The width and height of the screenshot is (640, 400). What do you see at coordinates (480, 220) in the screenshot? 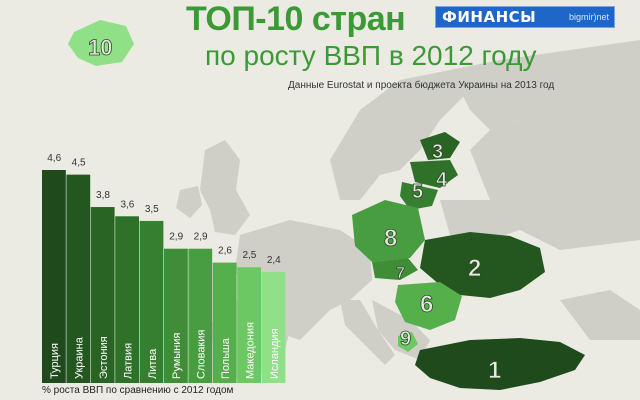
I see `belarus-shape` at bounding box center [480, 220].